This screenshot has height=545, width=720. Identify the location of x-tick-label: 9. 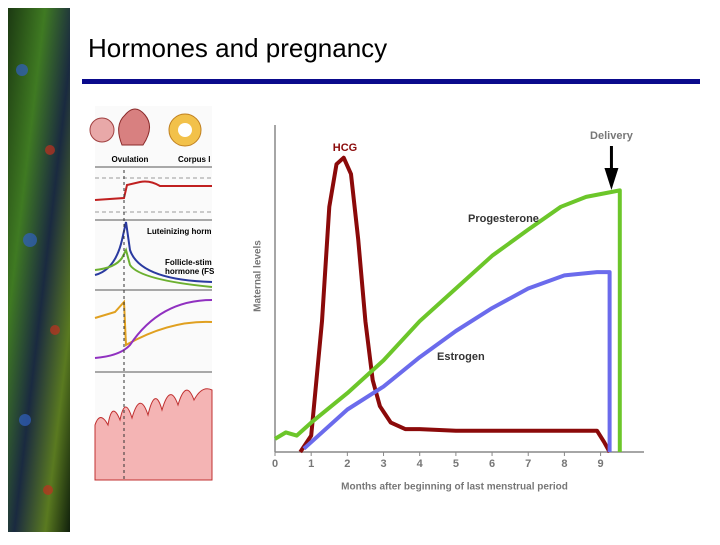
(601, 464).